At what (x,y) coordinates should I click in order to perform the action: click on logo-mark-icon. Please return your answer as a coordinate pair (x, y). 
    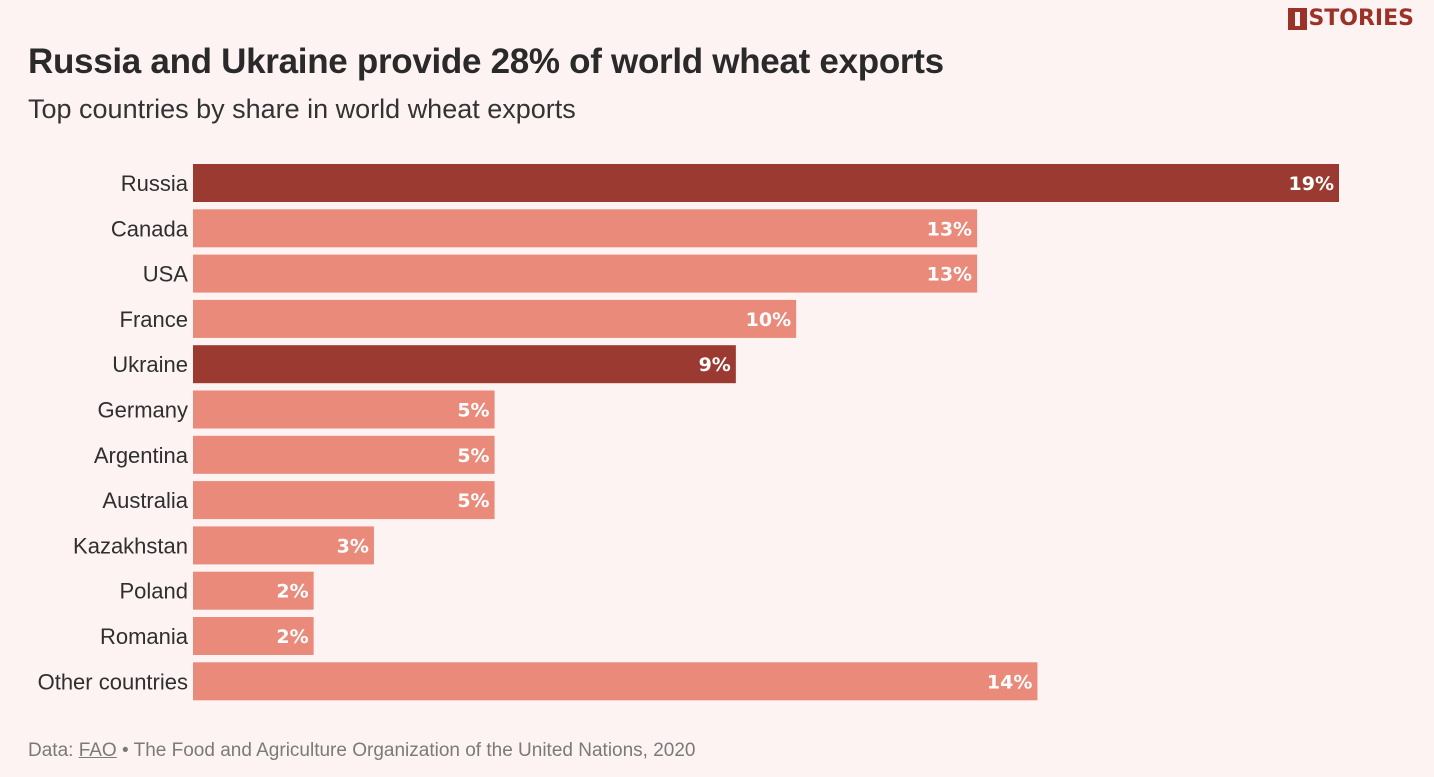
    Looking at the image, I should click on (1298, 19).